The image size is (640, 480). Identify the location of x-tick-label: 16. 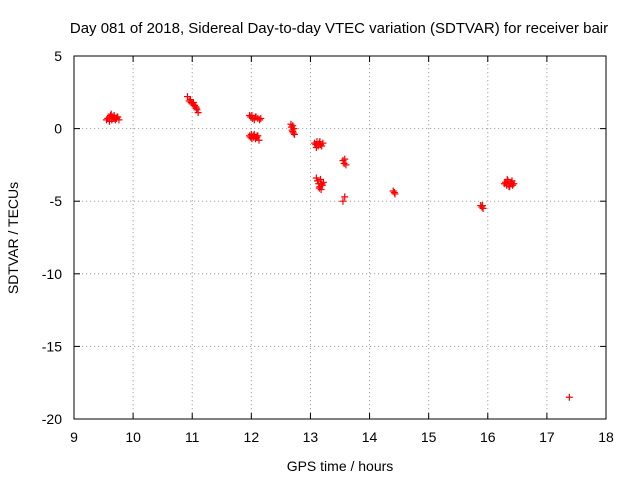
(488, 437).